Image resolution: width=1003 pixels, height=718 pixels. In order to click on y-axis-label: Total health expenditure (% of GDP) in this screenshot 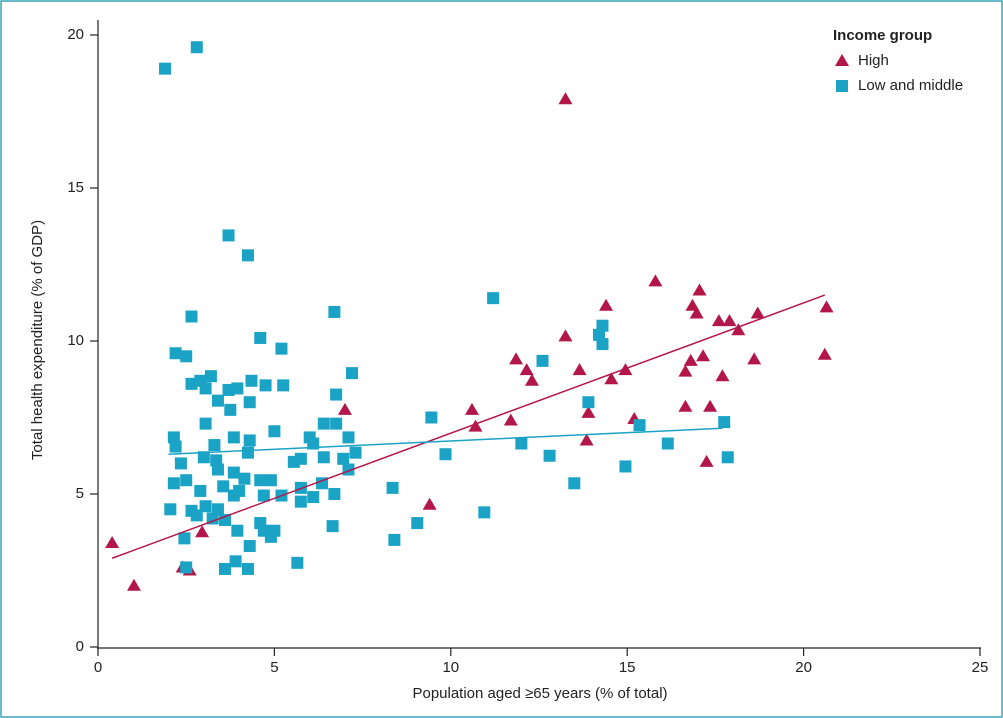, I will do `click(37, 340)`.